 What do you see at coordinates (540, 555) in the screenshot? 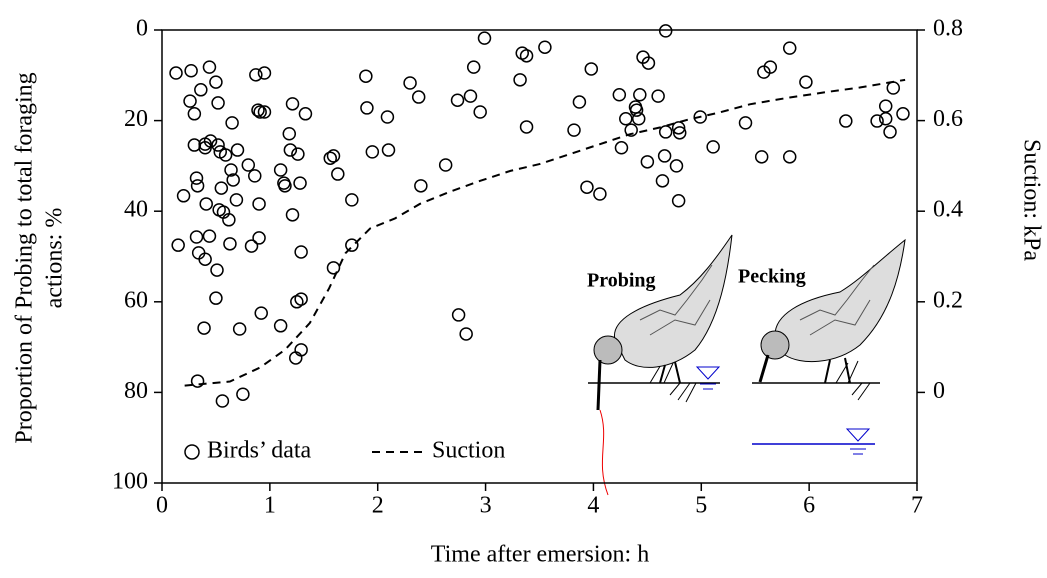
I see `x-axis-label: Time after emersion: h` at bounding box center [540, 555].